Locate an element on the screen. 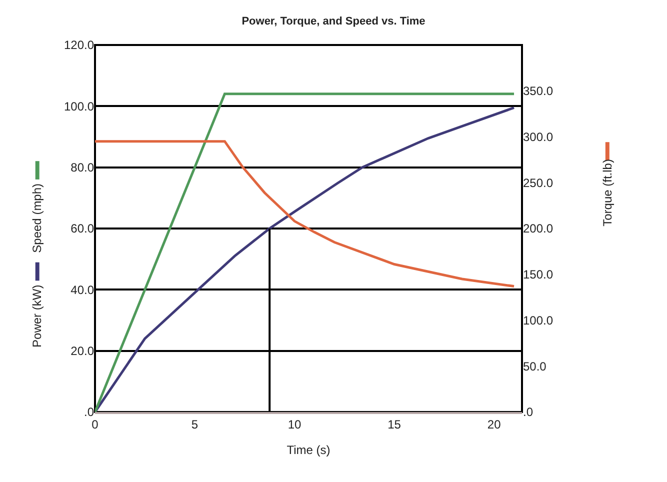  y-tick-label: 40.0 is located at coordinates (82, 289).